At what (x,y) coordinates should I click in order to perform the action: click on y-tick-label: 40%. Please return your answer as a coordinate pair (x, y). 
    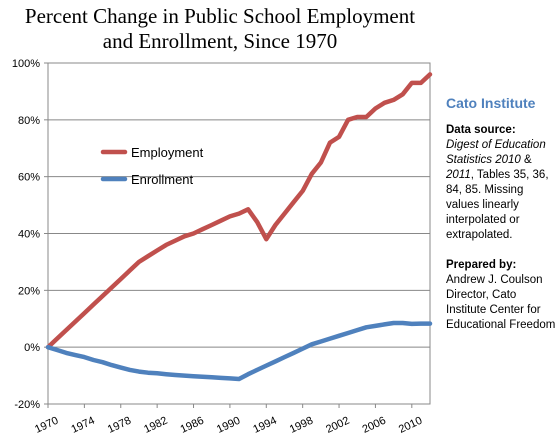
    Looking at the image, I should click on (29, 235).